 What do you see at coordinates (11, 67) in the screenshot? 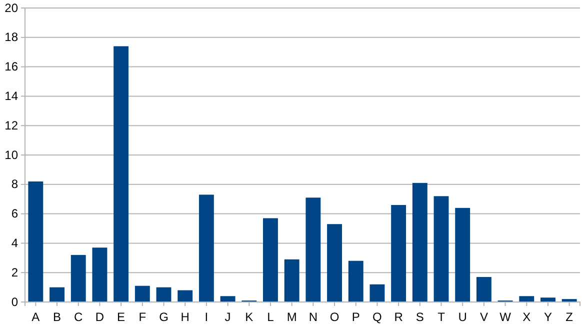
I see `y-tick-label: 16` at bounding box center [11, 67].